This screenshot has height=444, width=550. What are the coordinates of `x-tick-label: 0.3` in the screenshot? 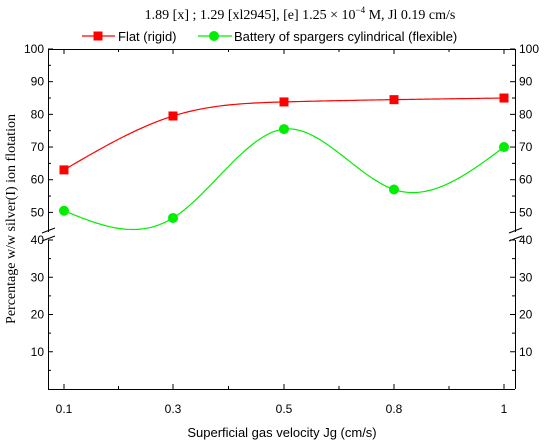 It's located at (173, 409).